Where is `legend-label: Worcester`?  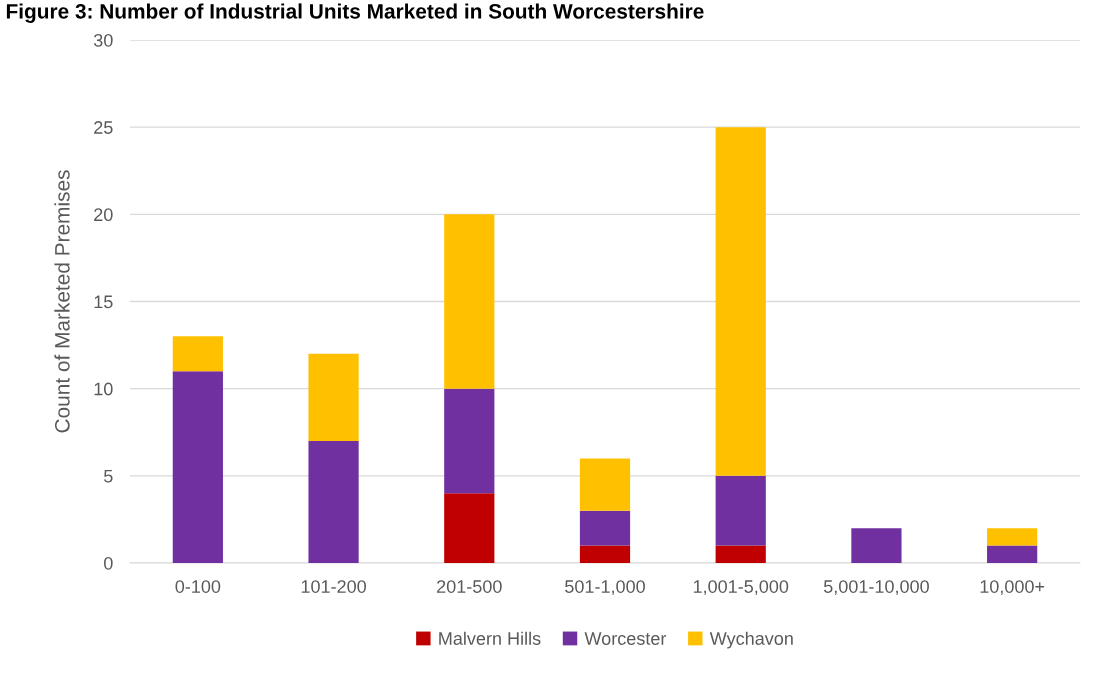 legend-label: Worcester is located at coordinates (625, 638).